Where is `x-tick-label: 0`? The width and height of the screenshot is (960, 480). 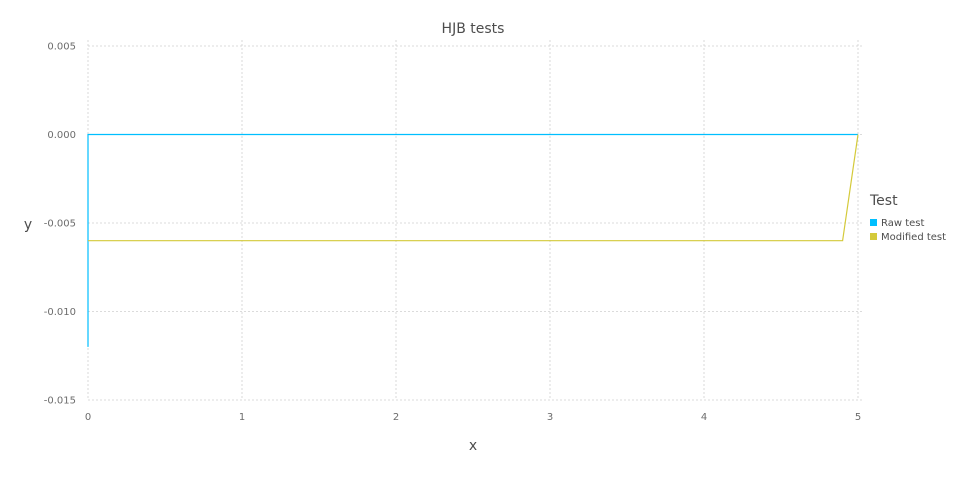
x-tick-label: 0 is located at coordinates (88, 417).